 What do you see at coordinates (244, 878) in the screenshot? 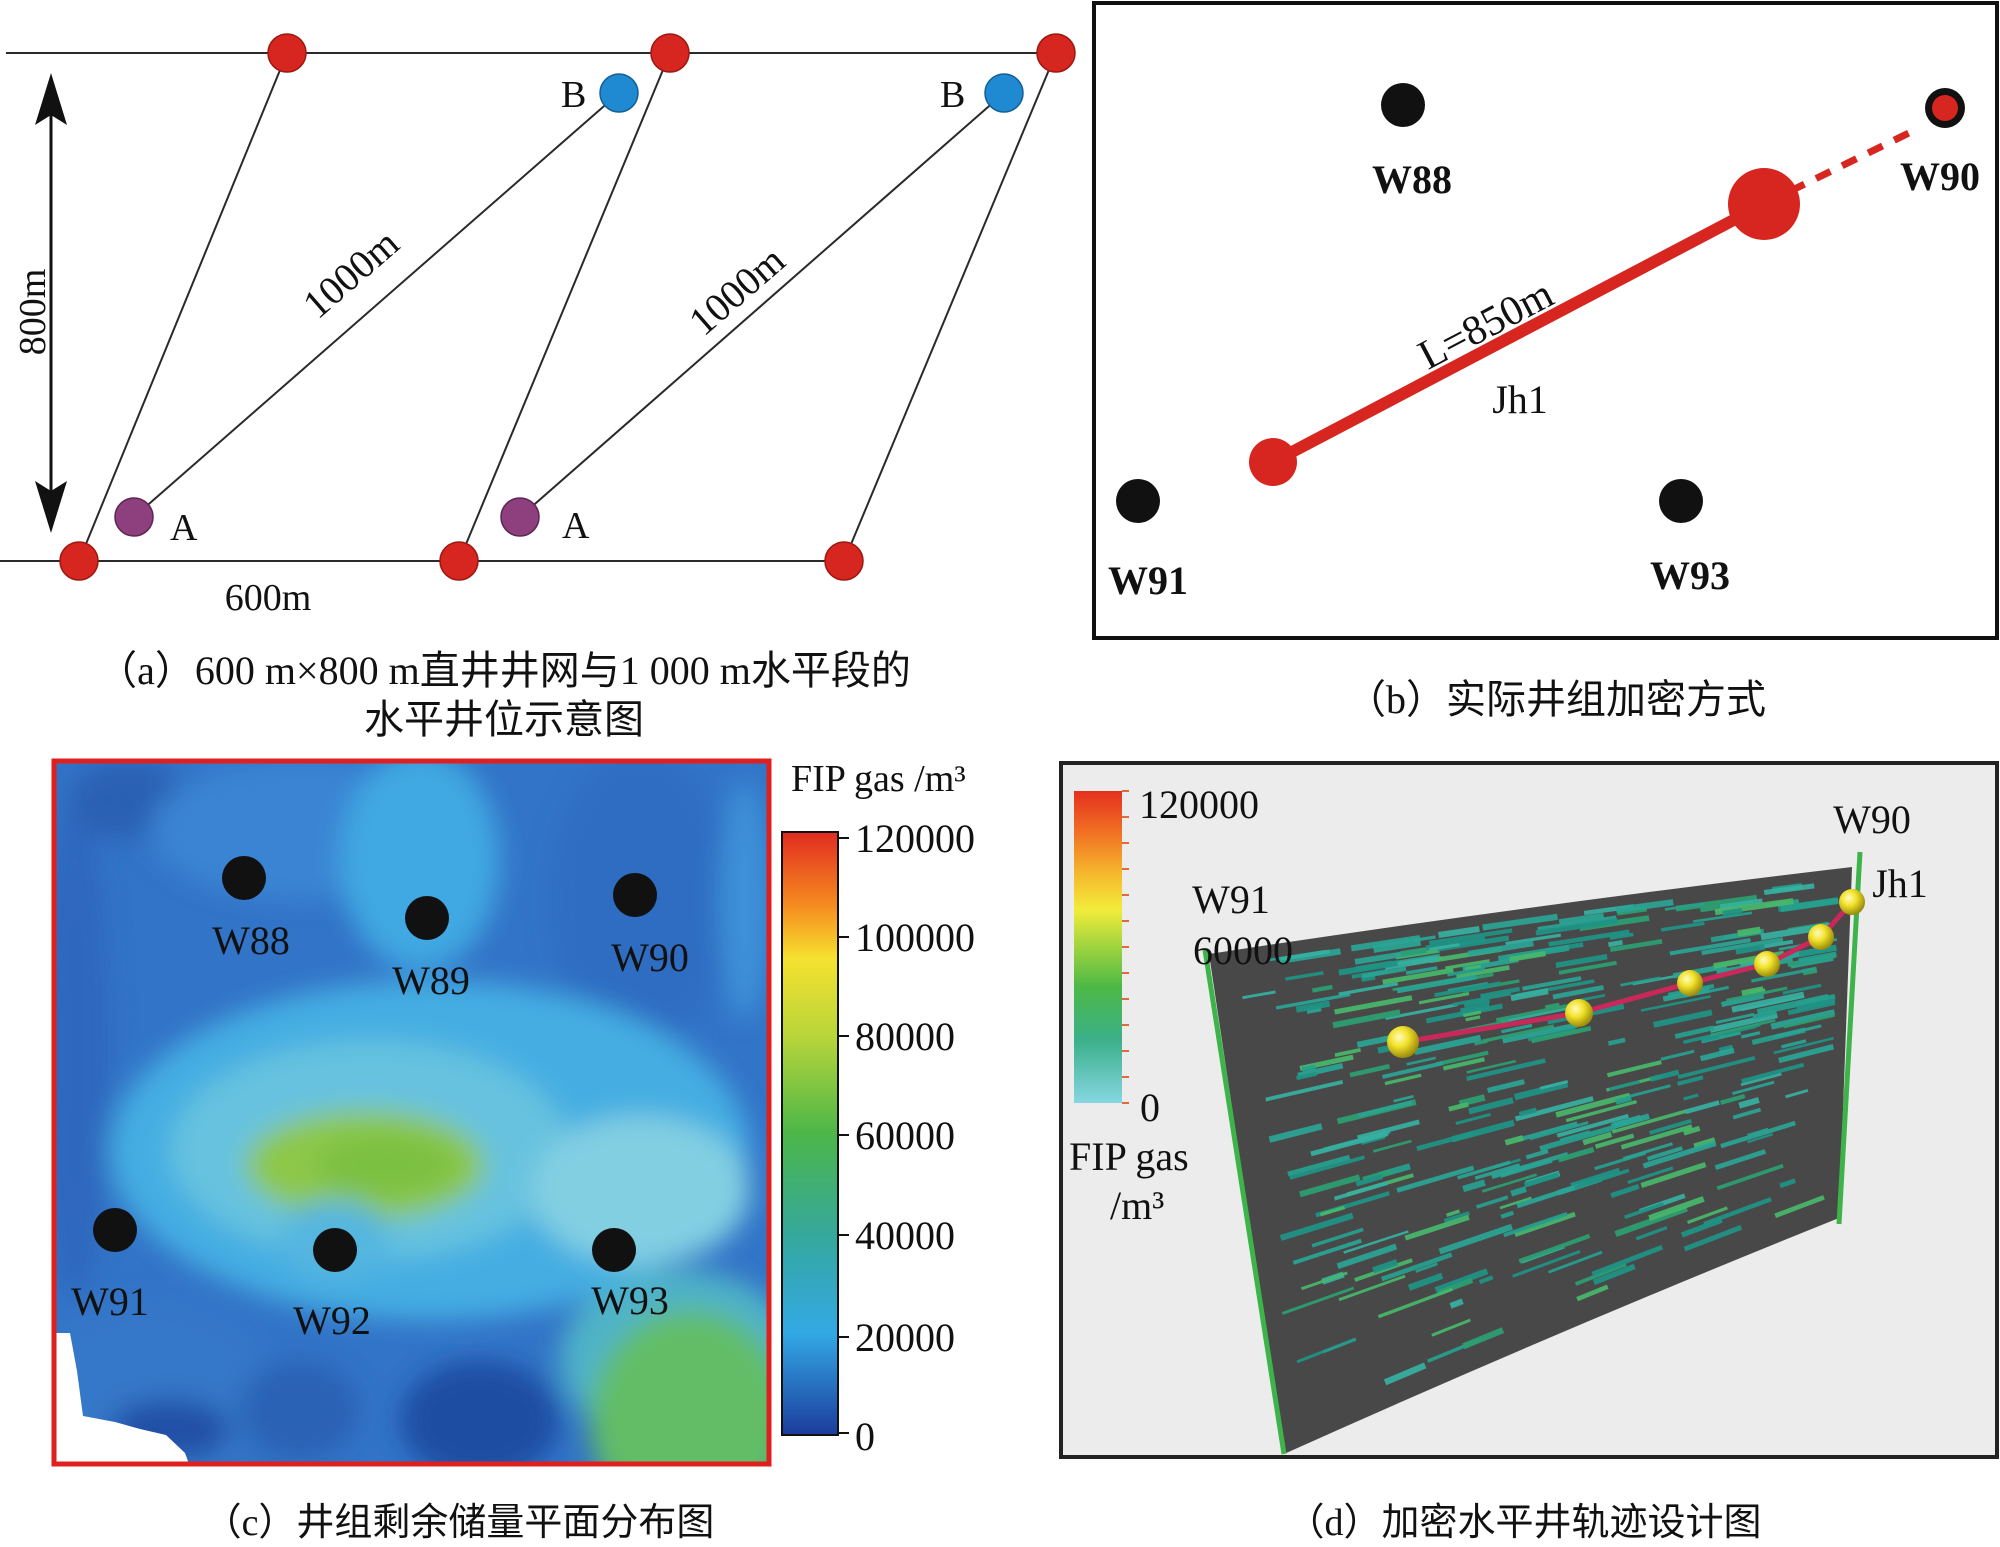
I see `well-dot-w88` at bounding box center [244, 878].